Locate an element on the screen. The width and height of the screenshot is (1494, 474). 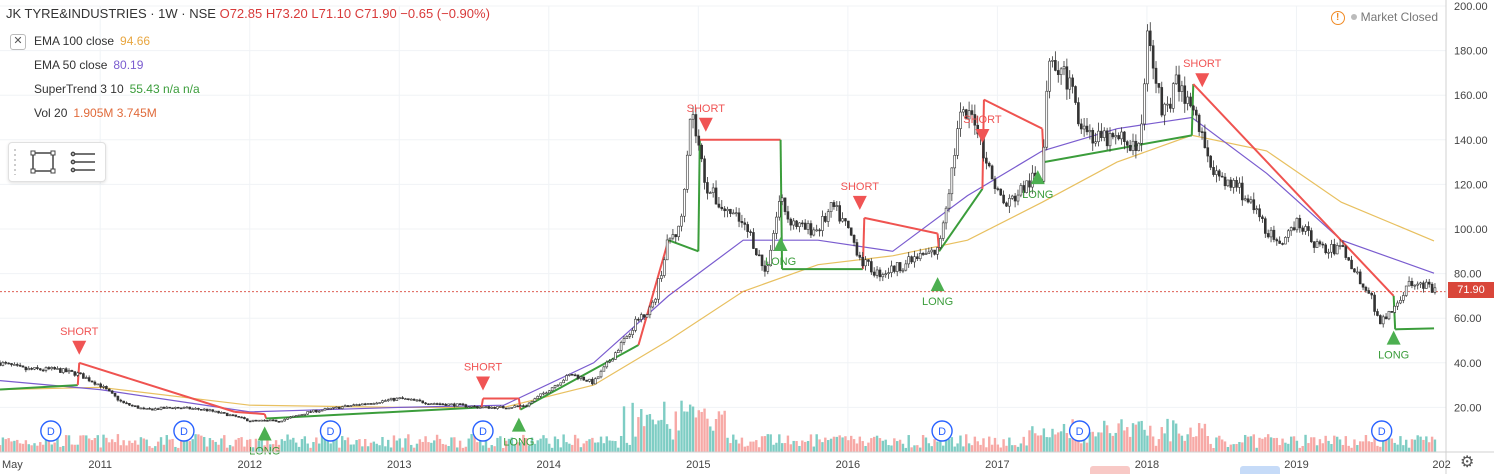
sell-button-edge is located at coordinates (1110, 470).